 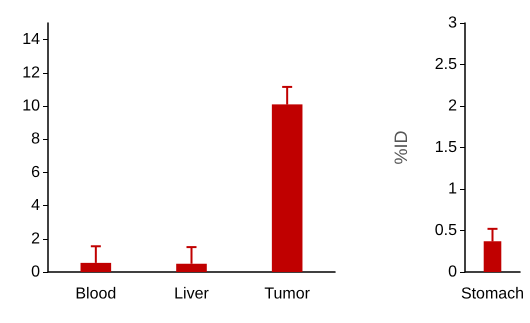 What do you see at coordinates (31, 73) in the screenshot?
I see `y-tick-label: 12` at bounding box center [31, 73].